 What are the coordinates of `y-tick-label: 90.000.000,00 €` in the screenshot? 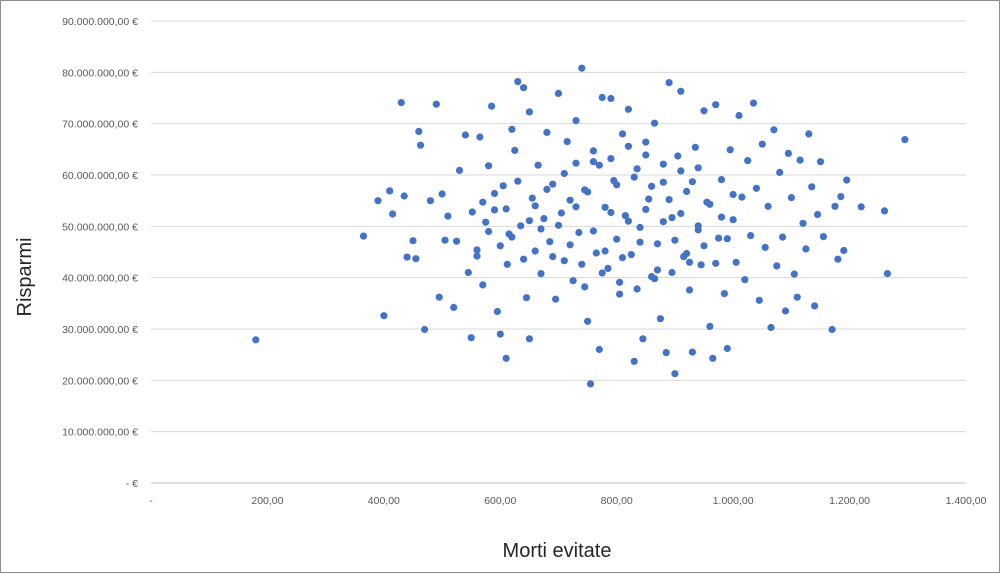 It's located at (100, 22).